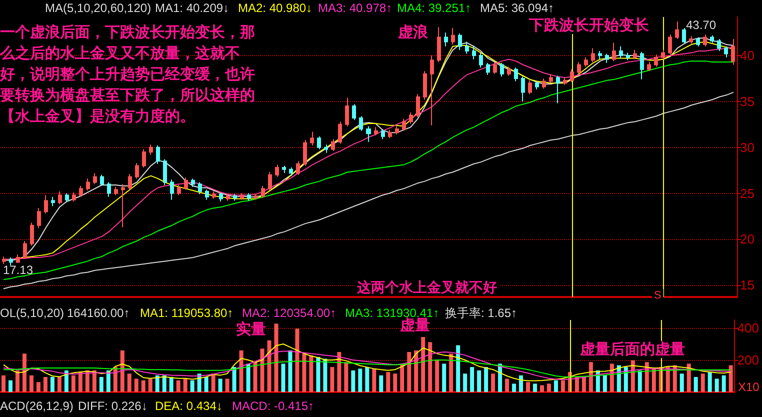 This screenshot has width=762, height=417. Describe the element at coordinates (589, 25) in the screenshot. I see `annotation: 下跌波长开始变长` at that location.